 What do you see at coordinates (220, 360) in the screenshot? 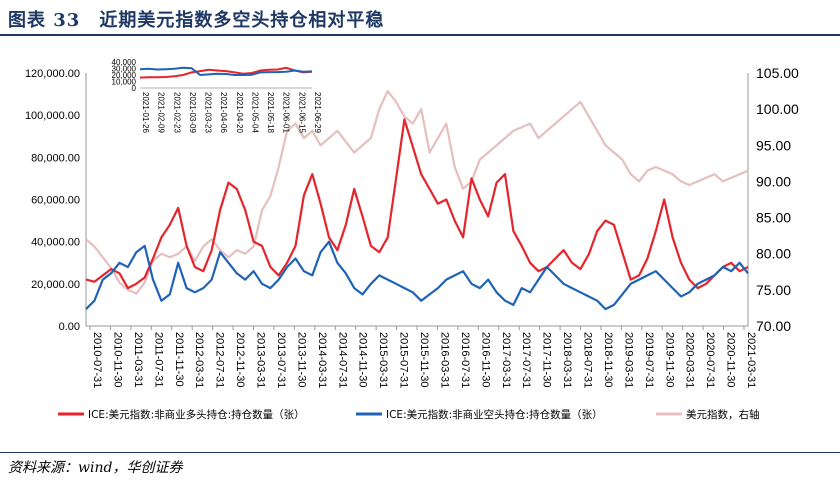
I see `x-tick-label: 2012-07-31` at bounding box center [220, 360].